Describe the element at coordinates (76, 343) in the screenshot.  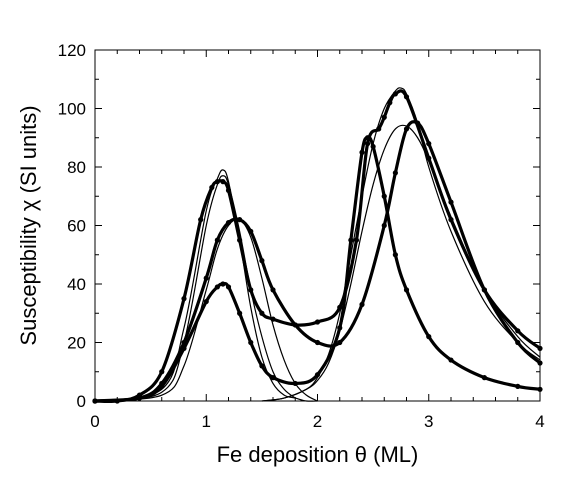
I see `y-tick-label: 20` at that location.